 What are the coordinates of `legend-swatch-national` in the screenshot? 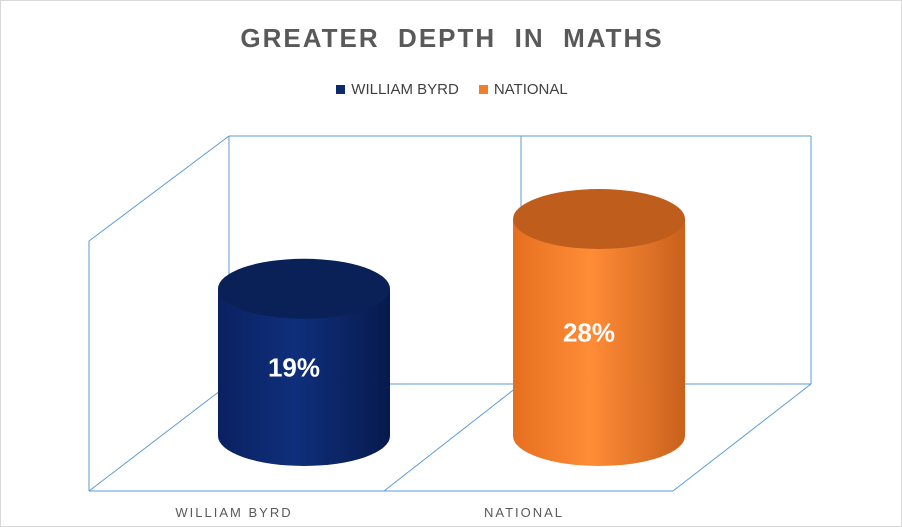 It's located at (483, 89).